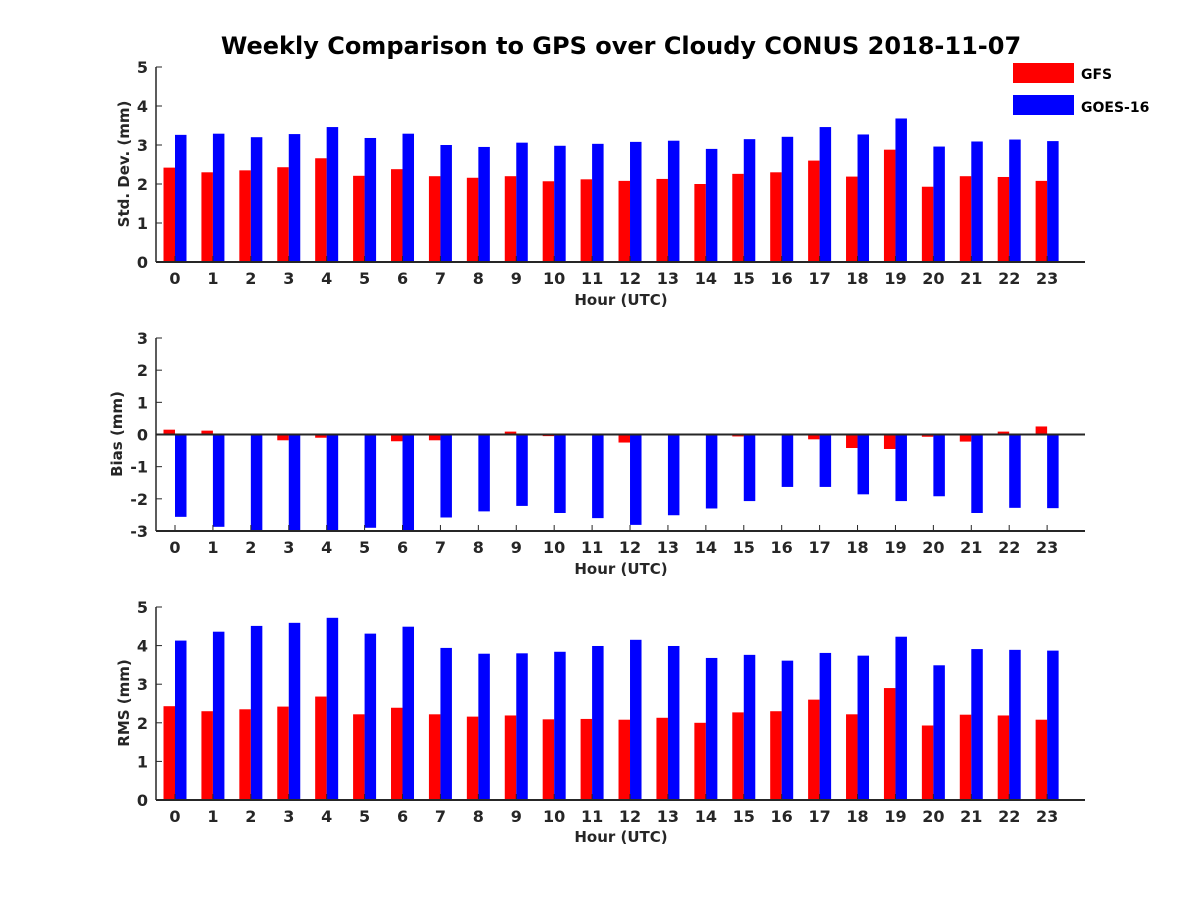  I want to click on bias-x-tick-label-12: 12, so click(630, 547).